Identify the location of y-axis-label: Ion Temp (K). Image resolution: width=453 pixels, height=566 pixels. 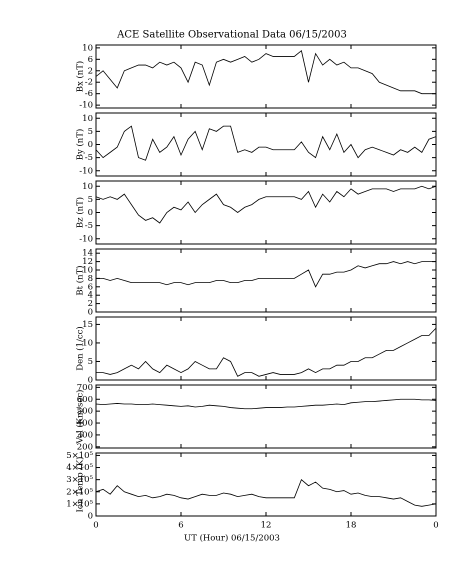
(80, 485).